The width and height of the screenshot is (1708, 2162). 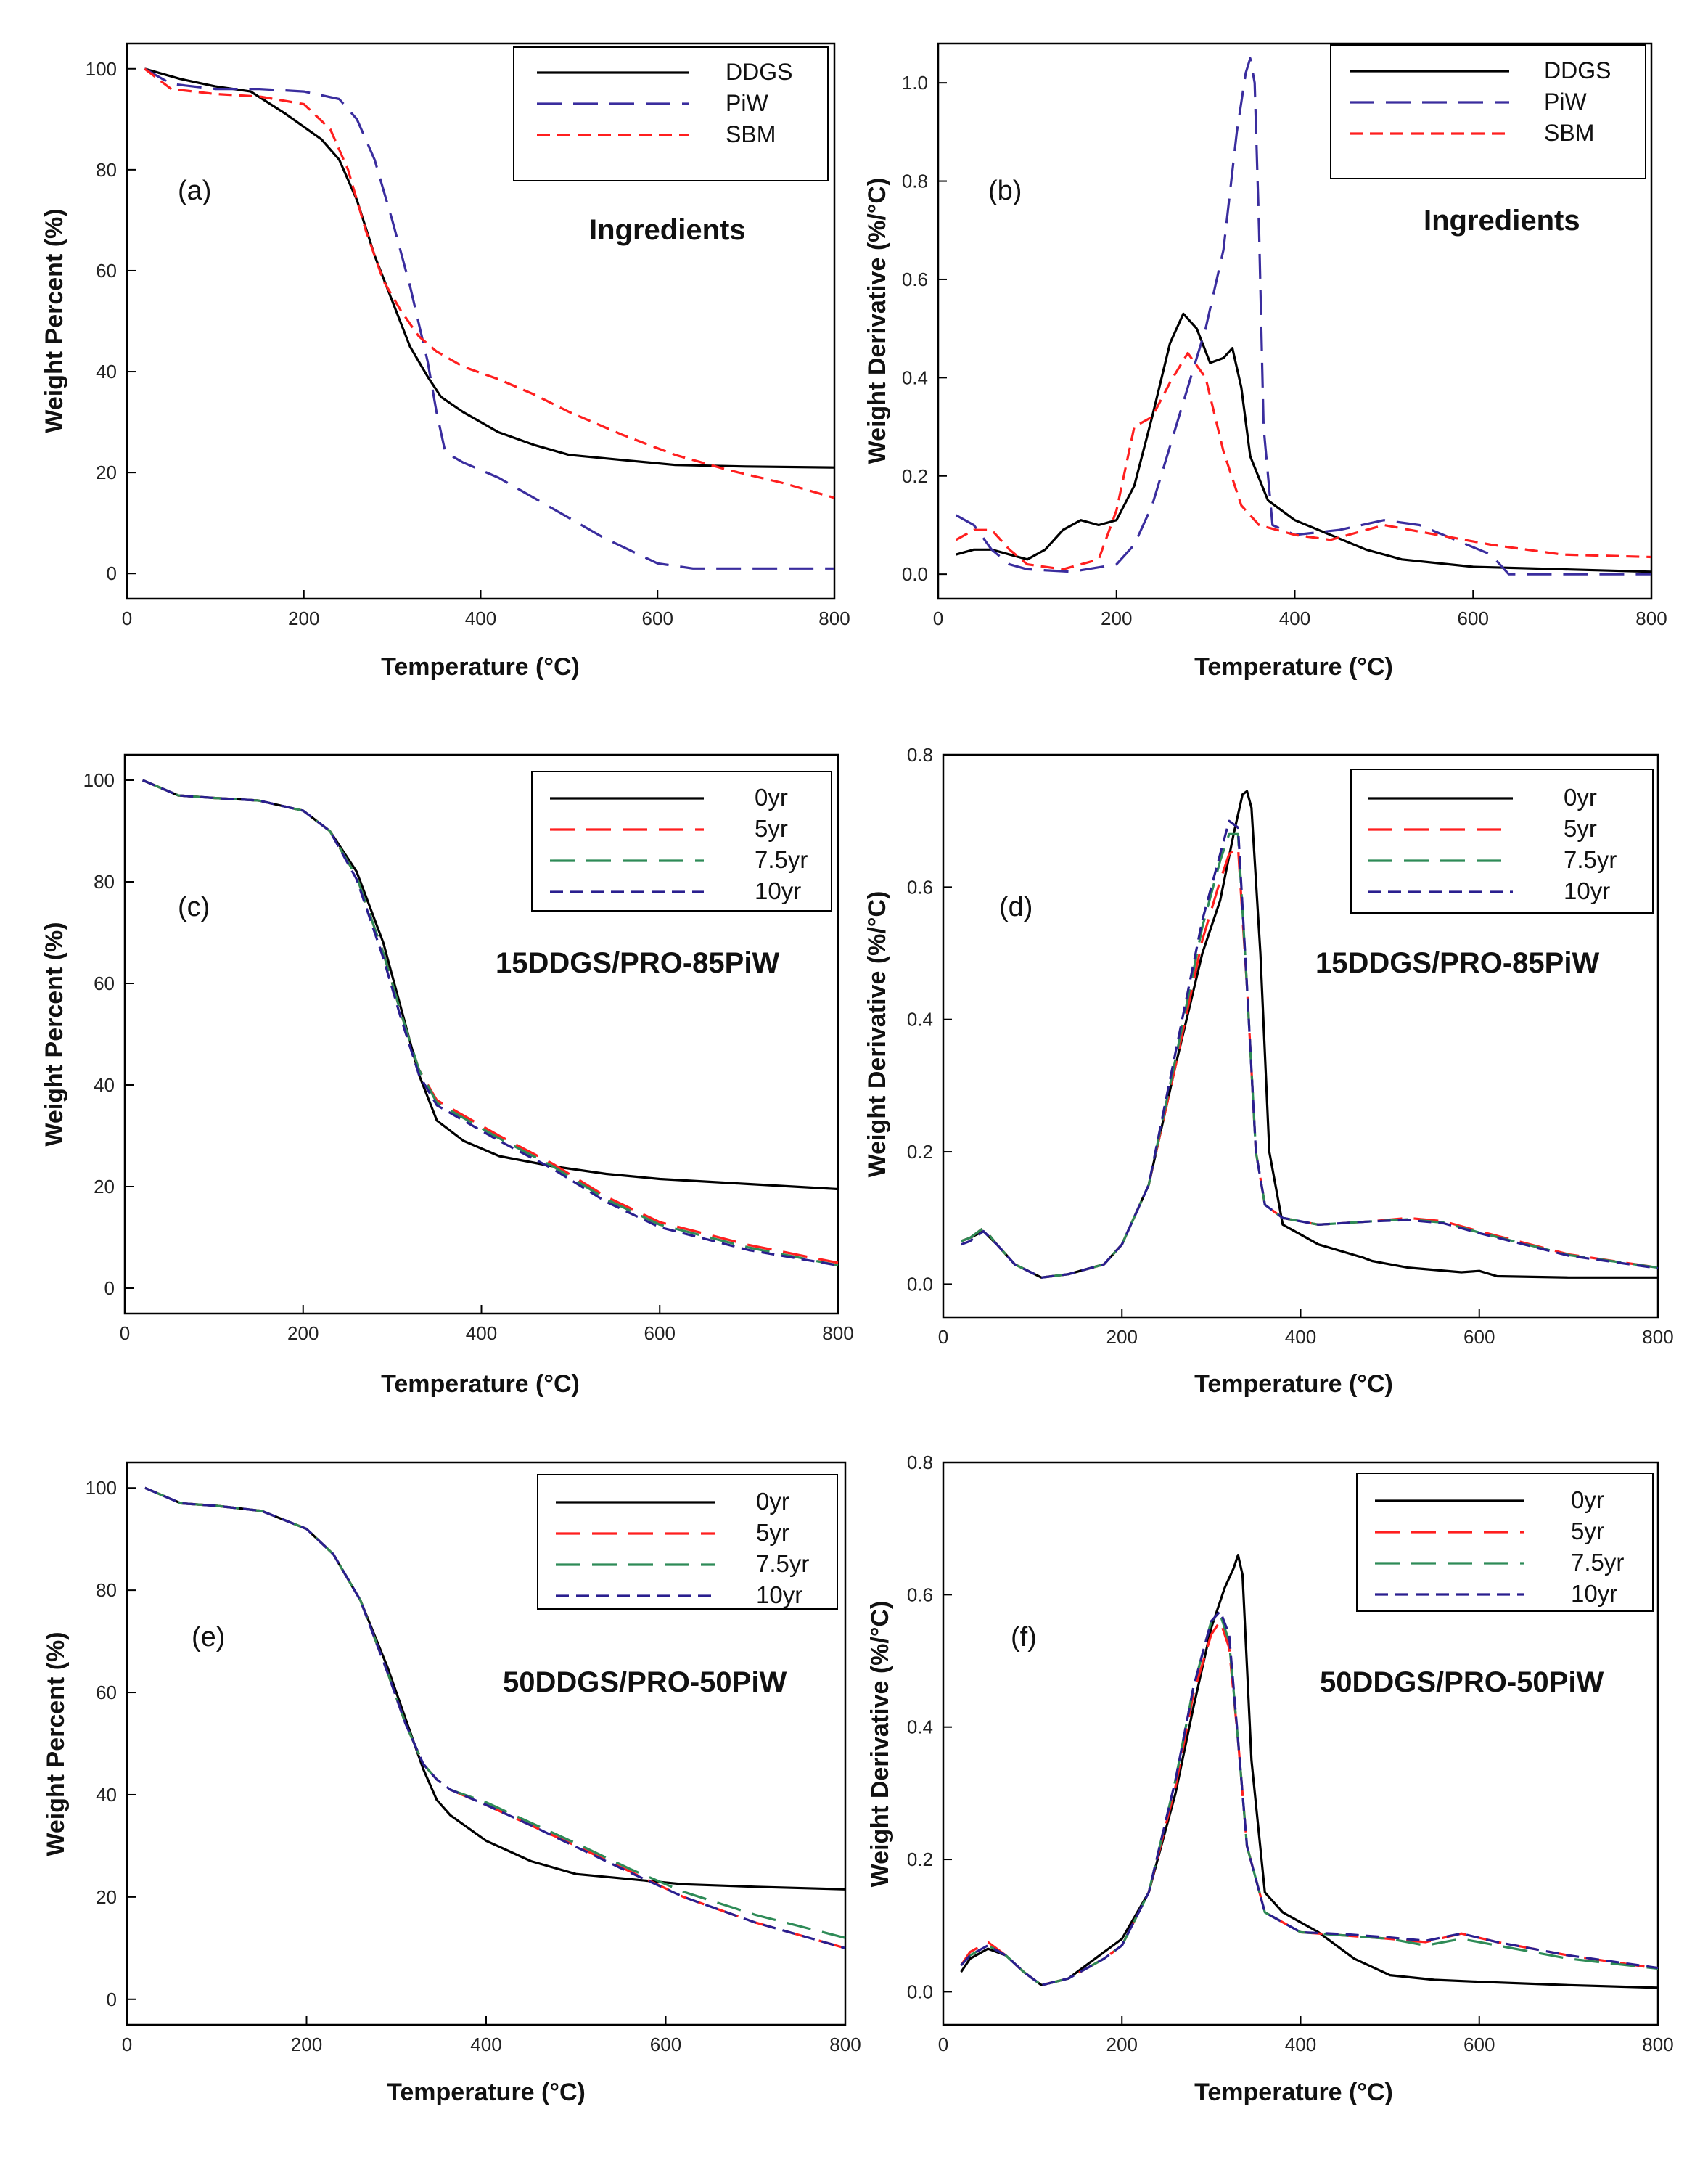 I want to click on panel-b-legend-label: DDGS, so click(x=1577, y=70).